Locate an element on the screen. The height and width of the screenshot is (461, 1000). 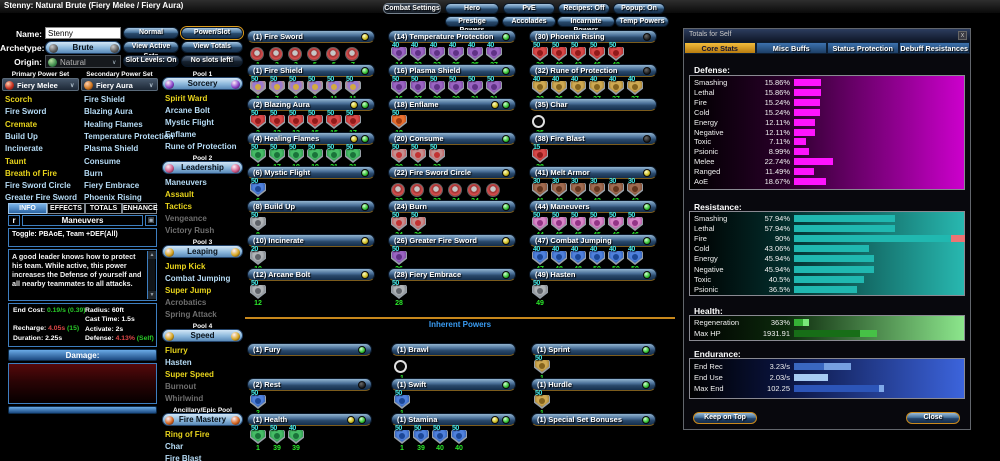
enhancement-slot: 4048 is located at coordinates (579, 259).